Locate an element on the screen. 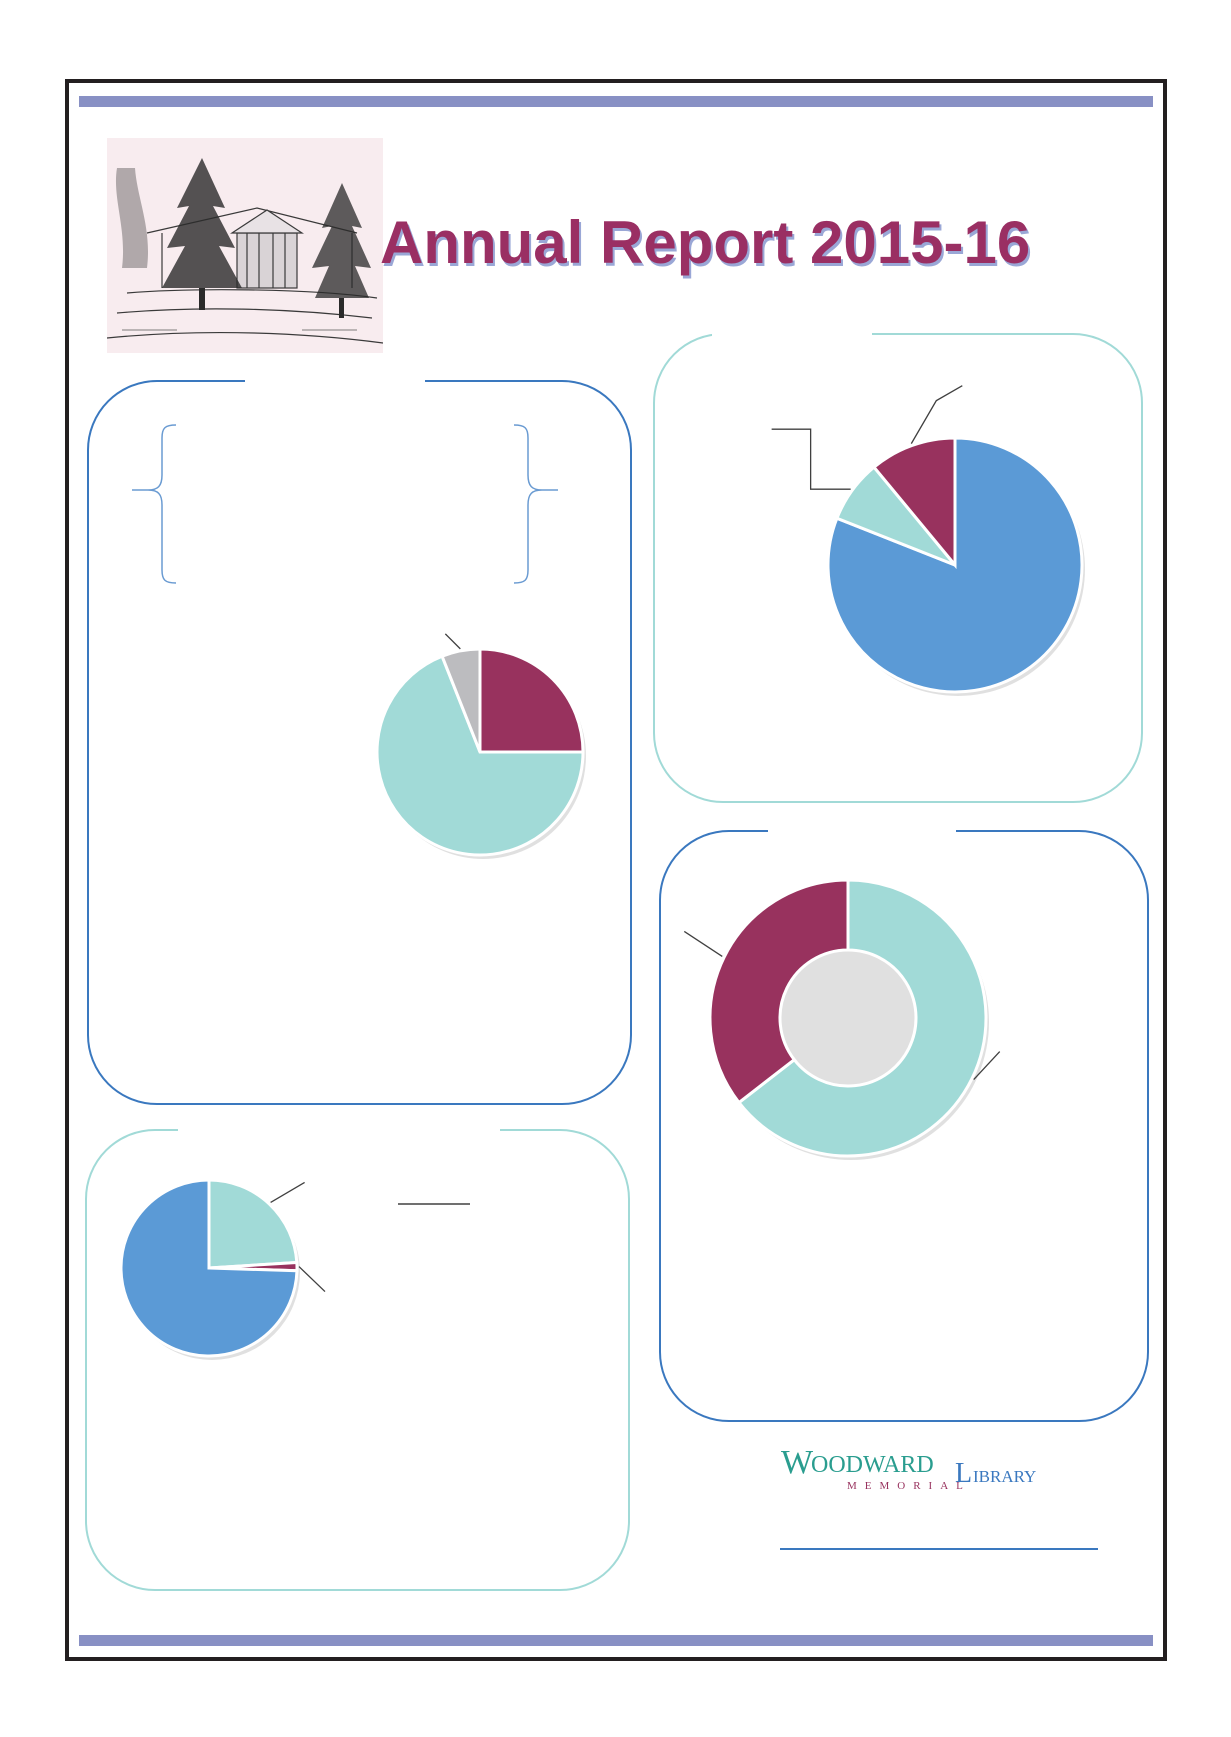 This screenshot has width=1231, height=1737. logo-word-memorial: MEMORIAL is located at coordinates (909, 1486).